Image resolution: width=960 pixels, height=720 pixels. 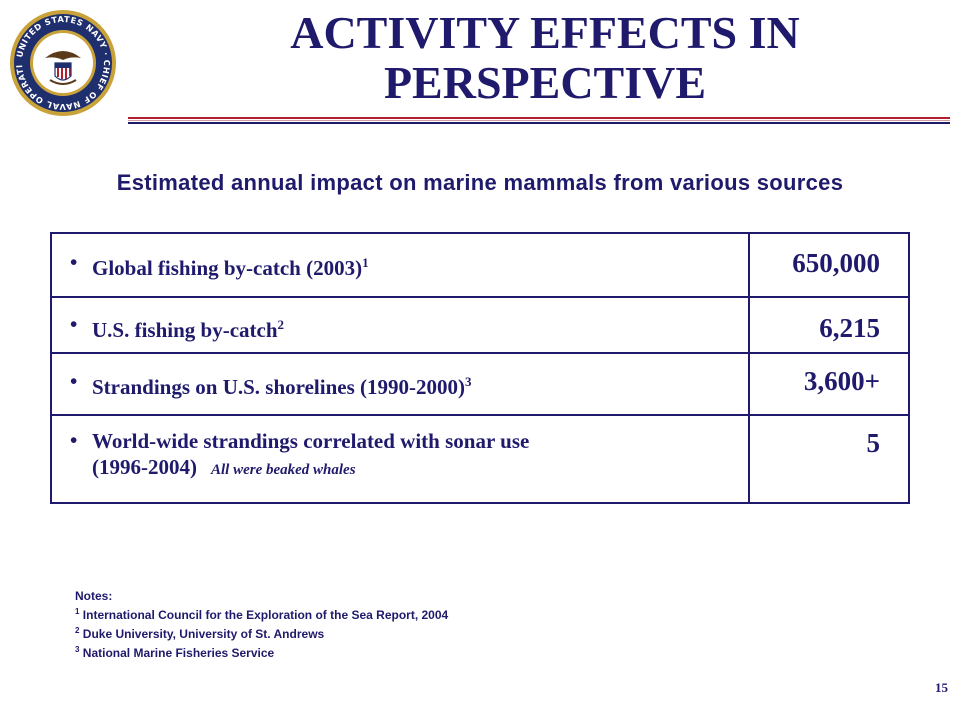 I want to click on title-divider, so click(x=539, y=120).